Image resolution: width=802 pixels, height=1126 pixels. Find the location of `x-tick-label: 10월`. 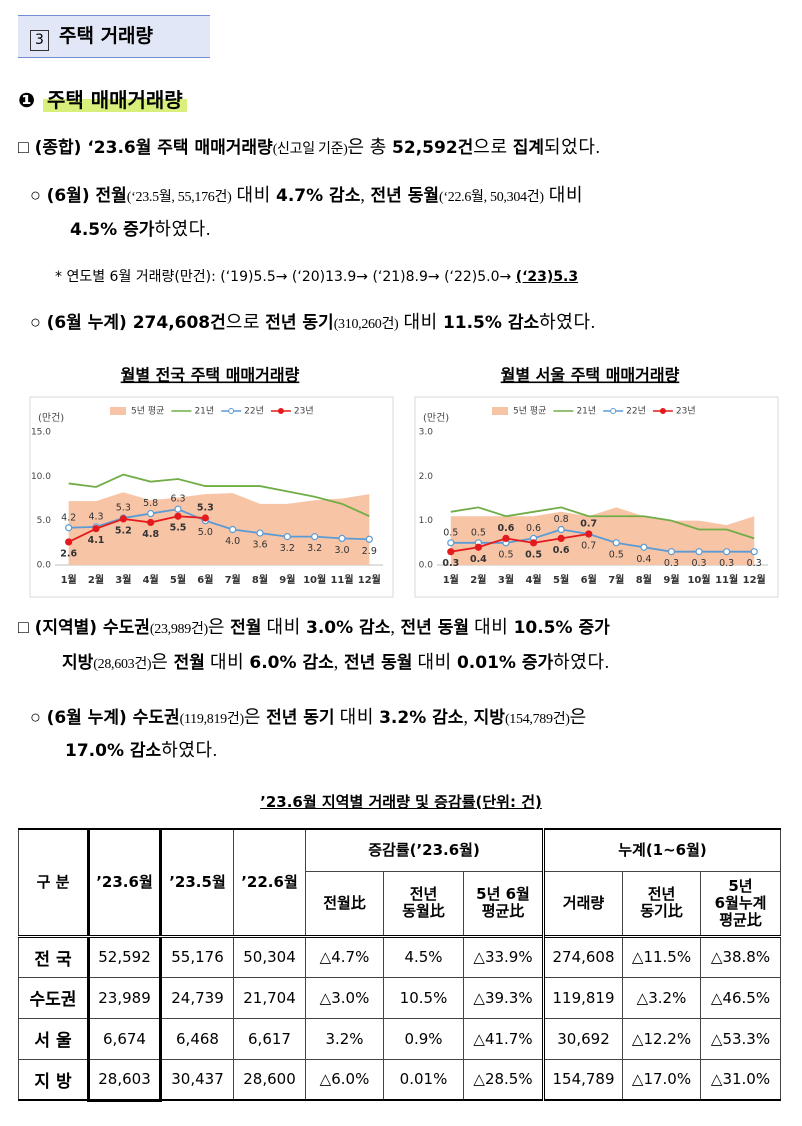

x-tick-label: 10월 is located at coordinates (314, 580).